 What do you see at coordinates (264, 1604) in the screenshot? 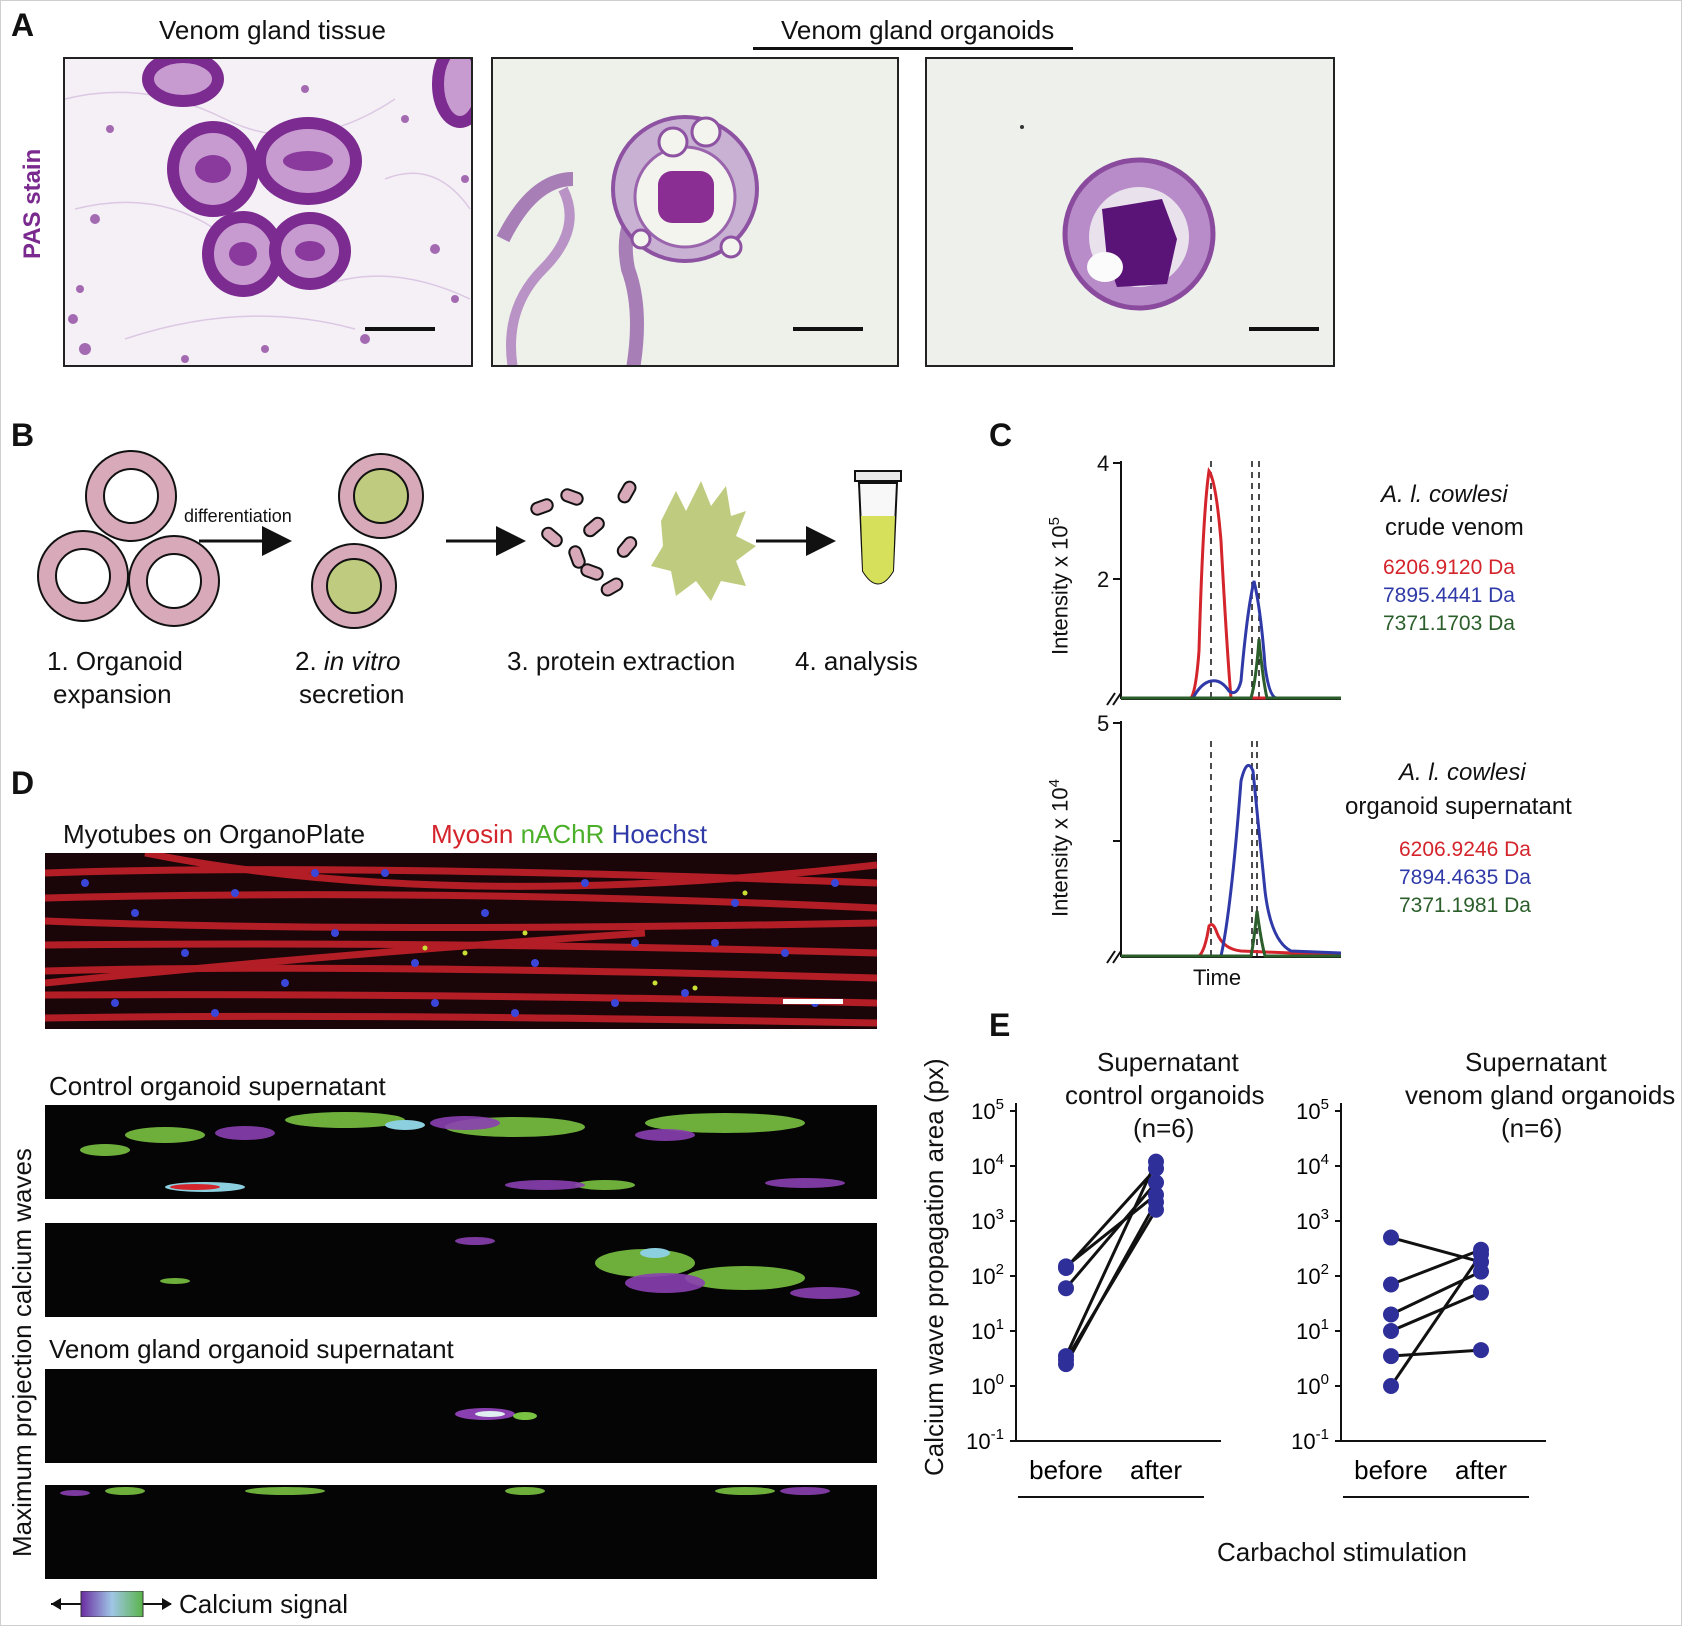
I see `calcium-signal-label: Calcium signal` at bounding box center [264, 1604].